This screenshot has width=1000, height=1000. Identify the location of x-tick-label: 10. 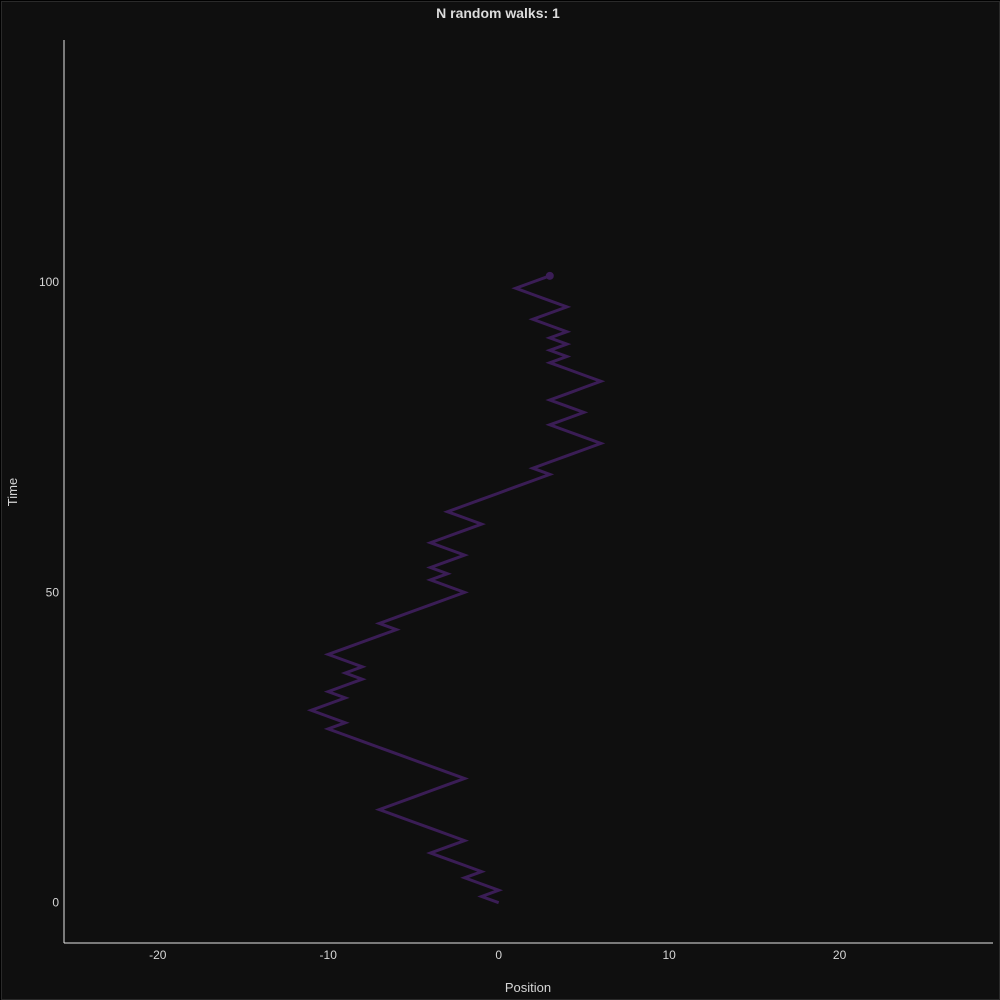
(669, 955).